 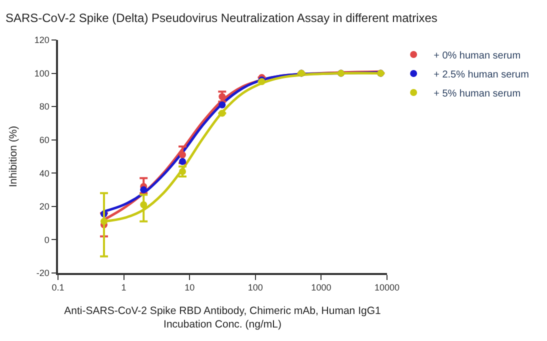 I want to click on y-tick-label: 60, so click(x=44, y=140).